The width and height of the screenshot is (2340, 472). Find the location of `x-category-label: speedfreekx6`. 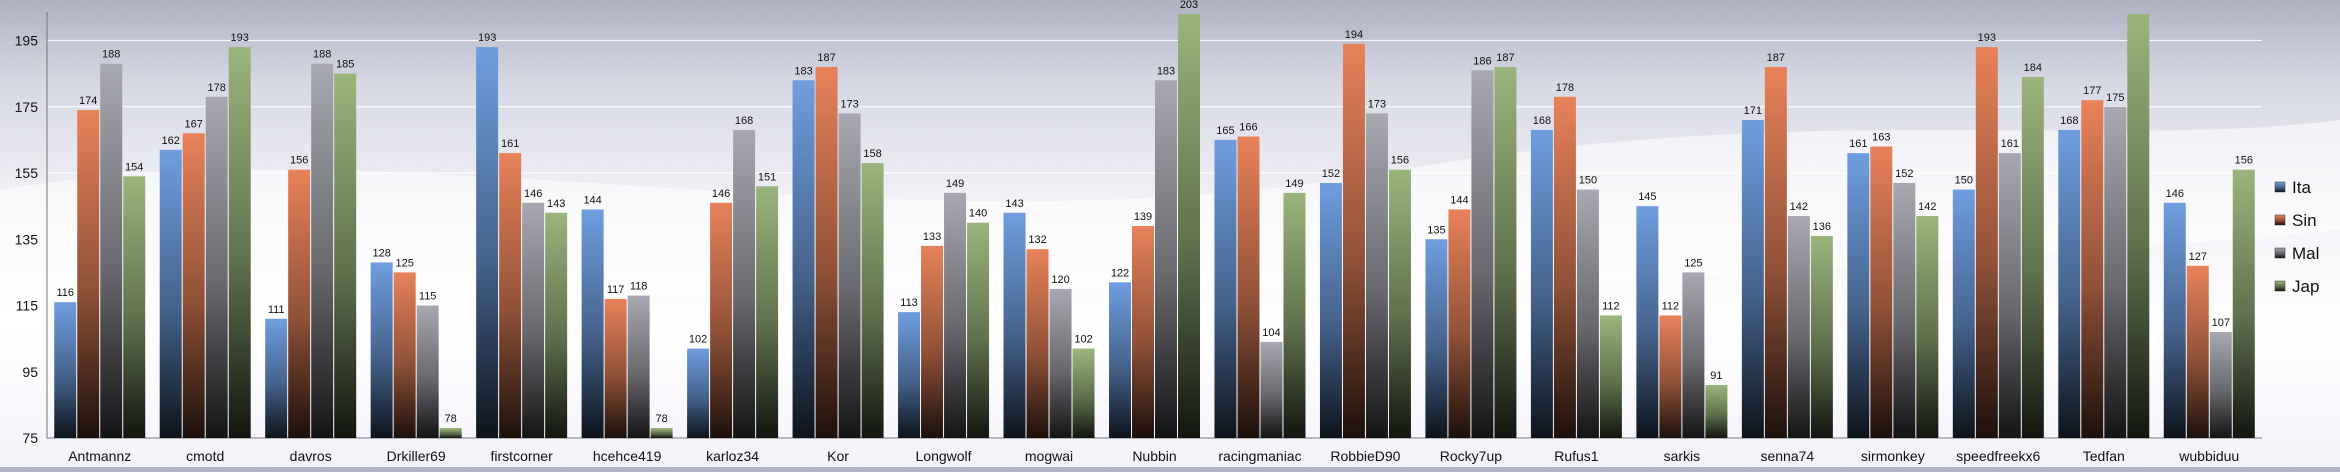

x-category-label: speedfreekx6 is located at coordinates (1998, 456).